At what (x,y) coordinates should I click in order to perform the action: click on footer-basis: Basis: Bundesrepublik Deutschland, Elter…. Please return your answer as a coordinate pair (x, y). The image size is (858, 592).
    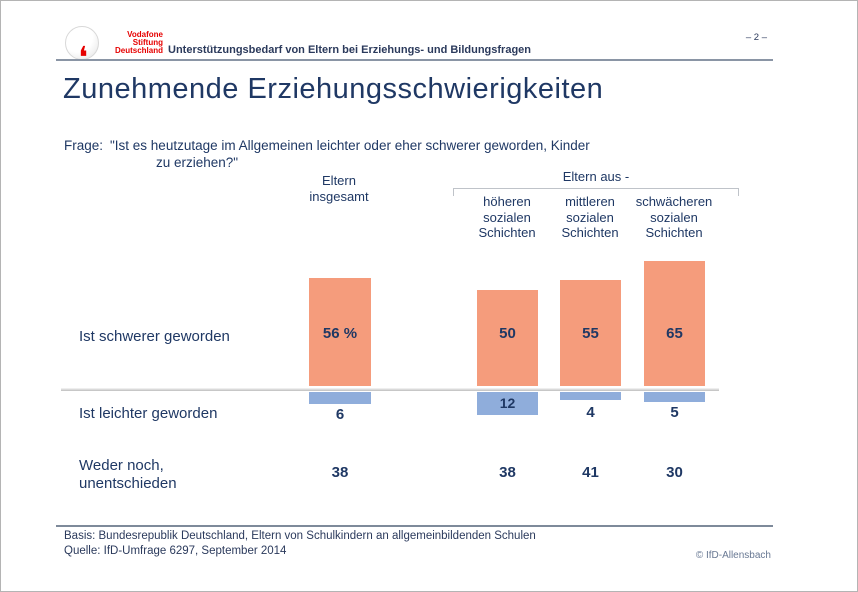
    Looking at the image, I should click on (300, 536).